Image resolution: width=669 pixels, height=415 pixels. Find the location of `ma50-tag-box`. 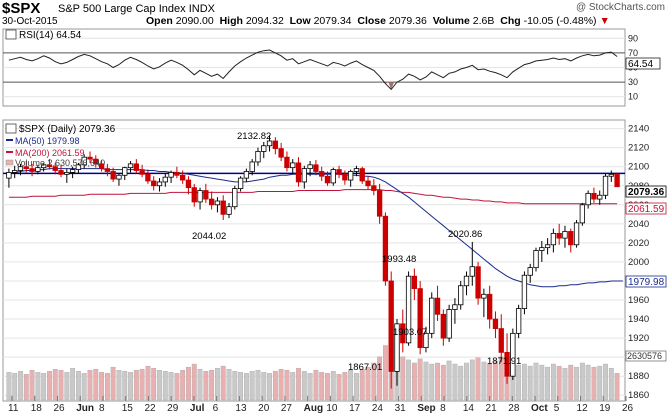

ma50-tag-box is located at coordinates (646, 281).